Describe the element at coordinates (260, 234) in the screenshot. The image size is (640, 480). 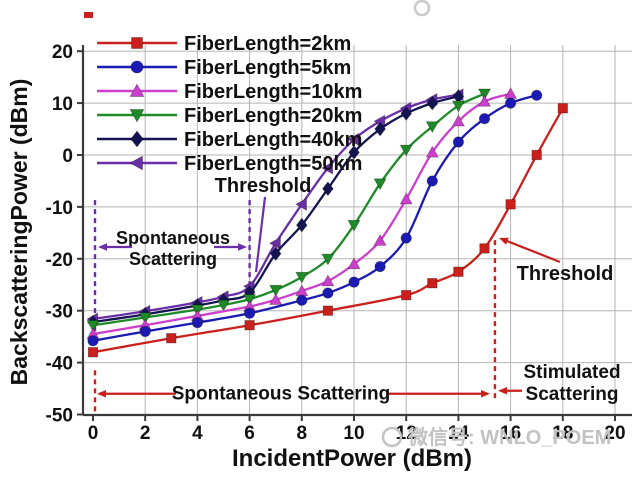
I see `threshold-top-pointer-line` at that location.